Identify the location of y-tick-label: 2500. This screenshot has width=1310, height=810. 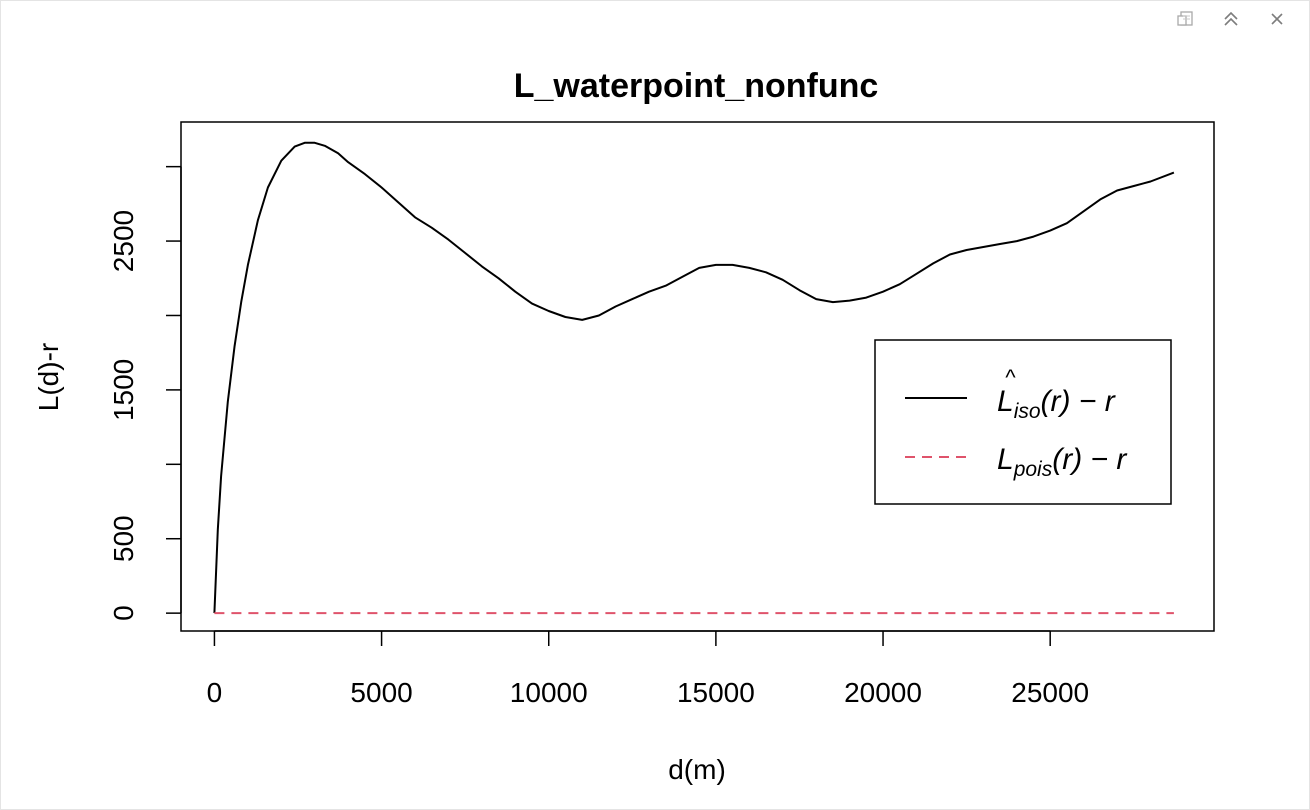
(123, 241).